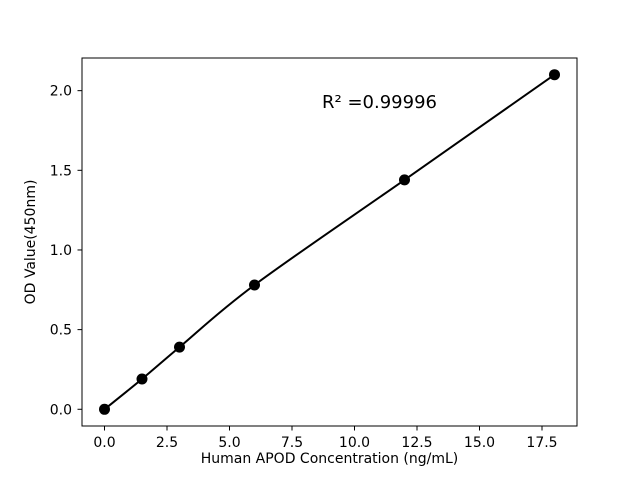 This screenshot has height=480, width=640. I want to click on r-squared-annotation: R² =0.99996, so click(379, 102).